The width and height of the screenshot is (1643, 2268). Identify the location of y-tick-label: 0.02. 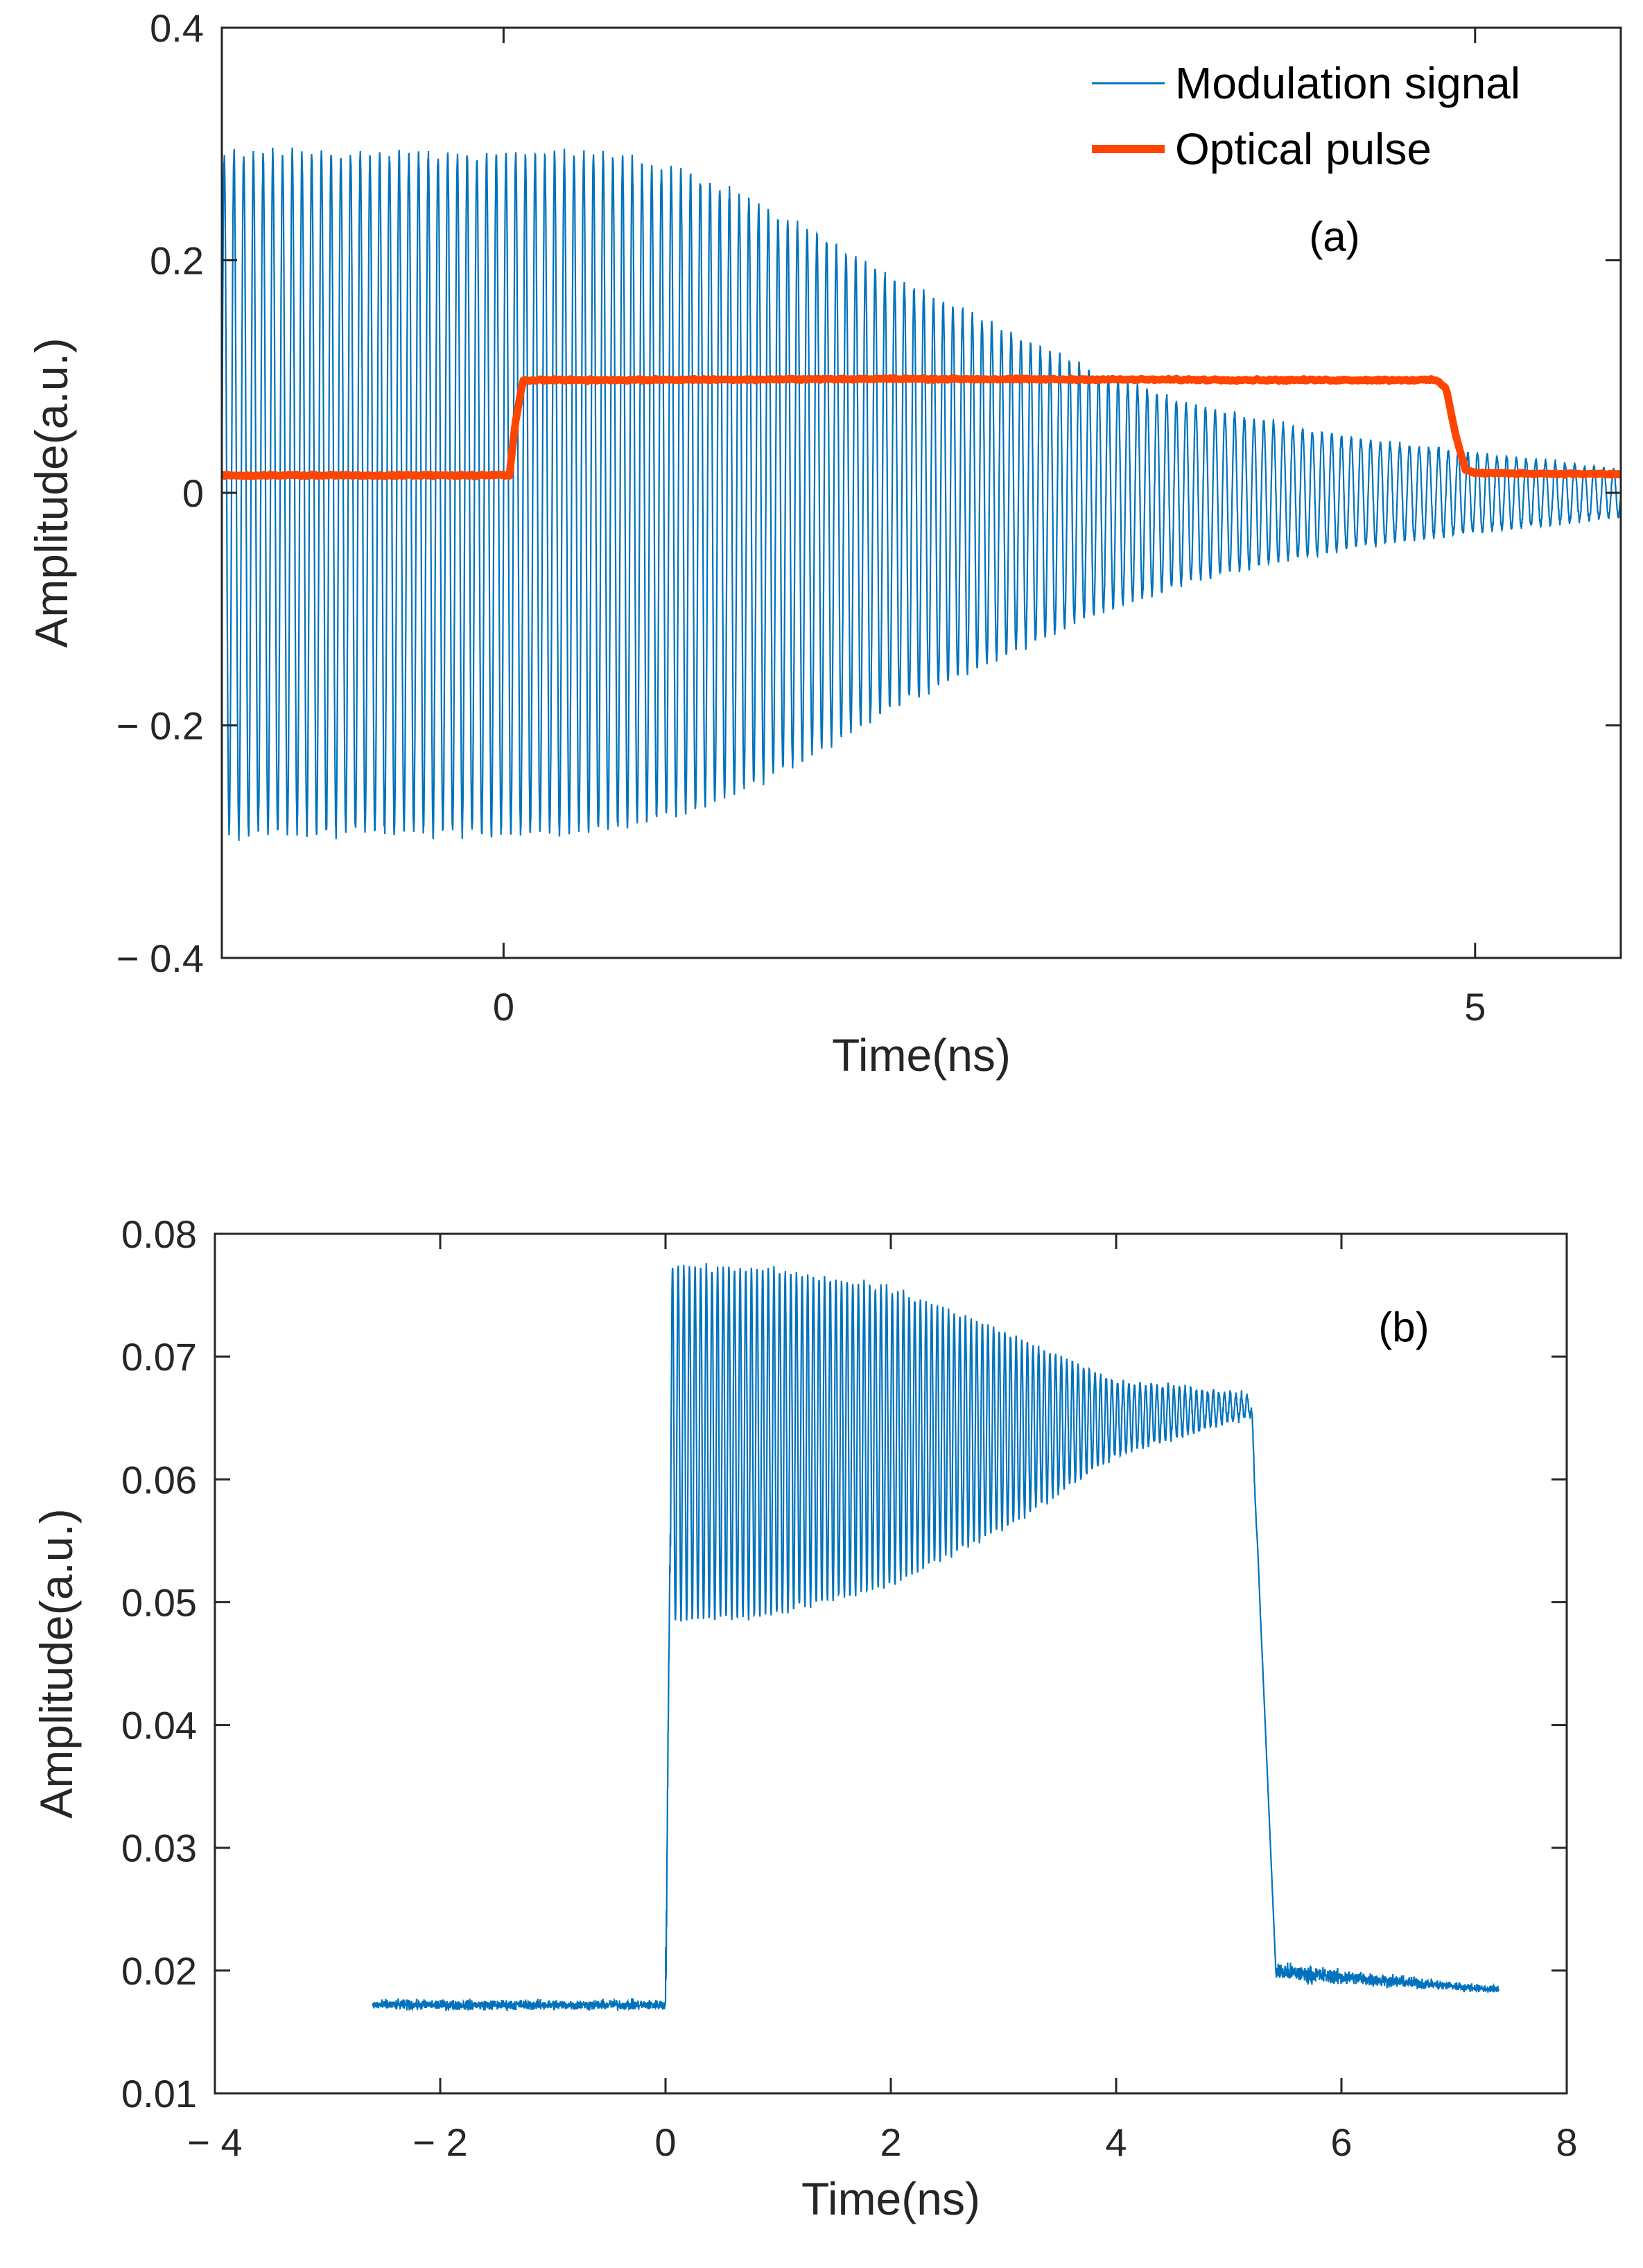
(159, 1971).